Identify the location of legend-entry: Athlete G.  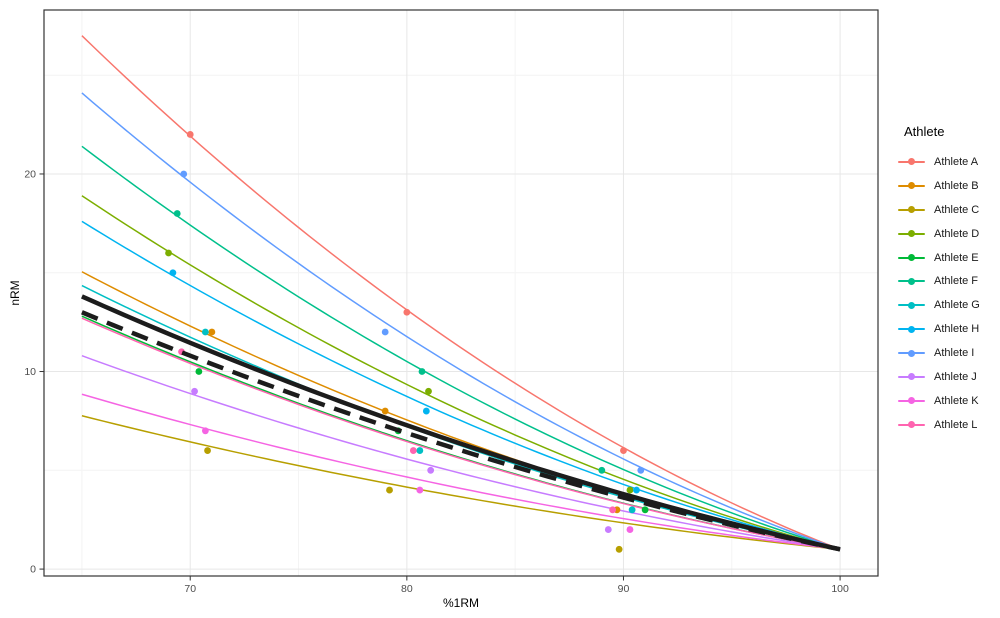
(948, 305).